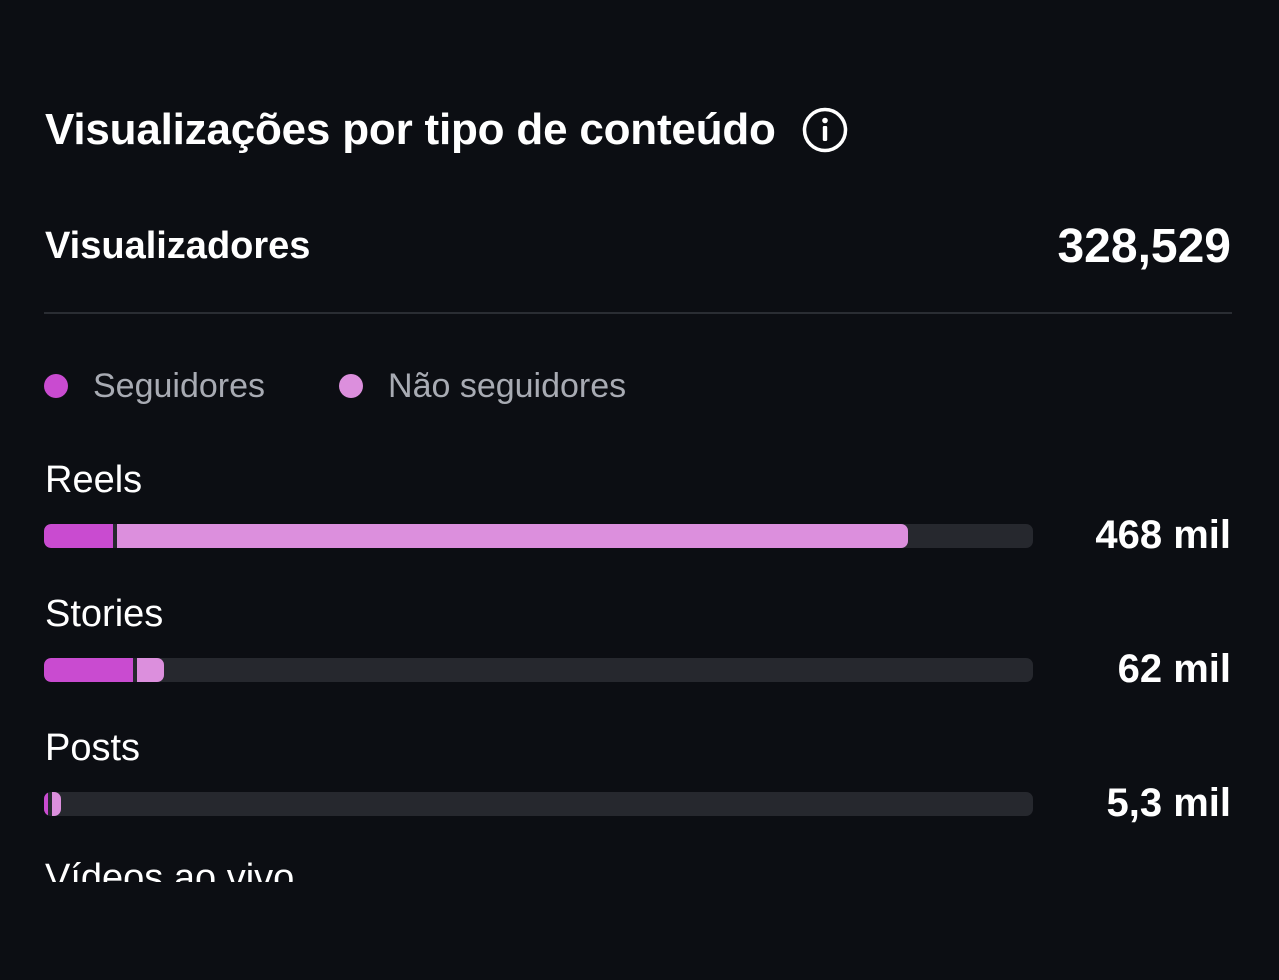 The image size is (1279, 980). I want to click on legend-item-followers: Seguidores, so click(154, 386).